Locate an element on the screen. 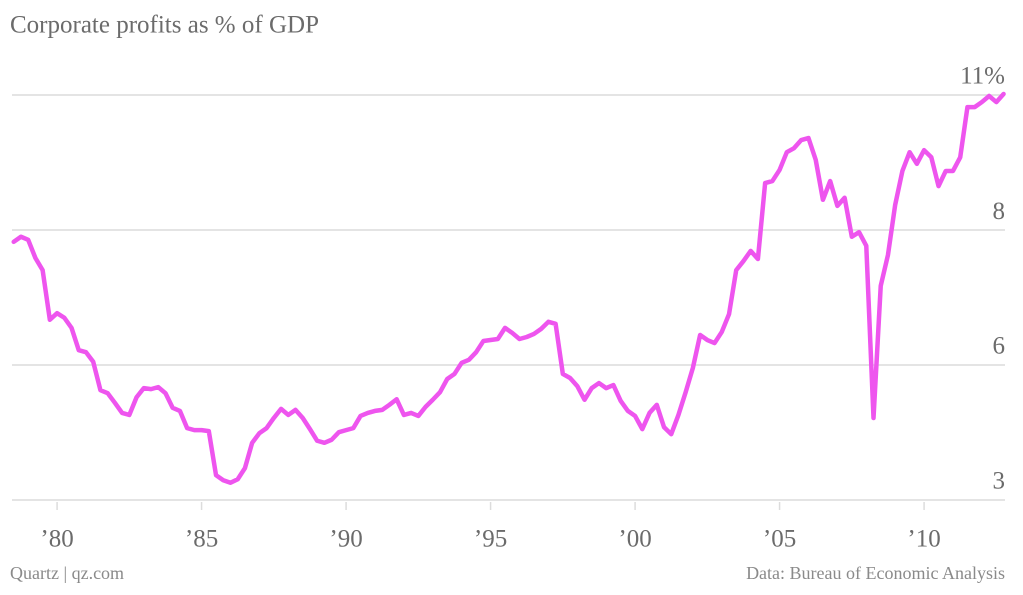 Image resolution: width=1023 pixels, height=595 pixels. y-tick-label: 3 is located at coordinates (999, 481).